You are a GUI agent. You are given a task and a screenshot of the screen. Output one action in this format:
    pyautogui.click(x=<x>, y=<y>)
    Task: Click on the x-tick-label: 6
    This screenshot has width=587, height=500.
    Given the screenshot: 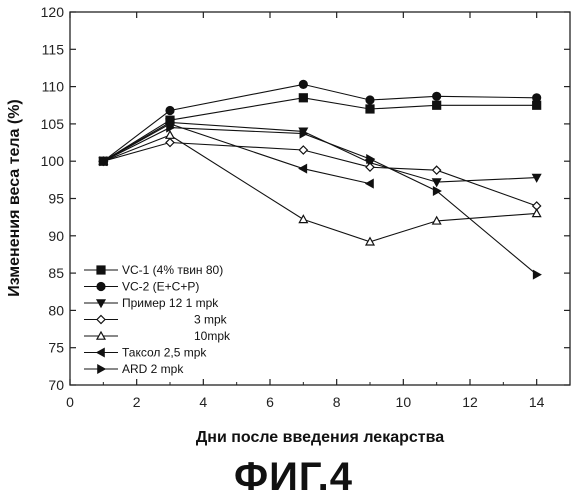 What is the action you would take?
    pyautogui.click(x=270, y=402)
    